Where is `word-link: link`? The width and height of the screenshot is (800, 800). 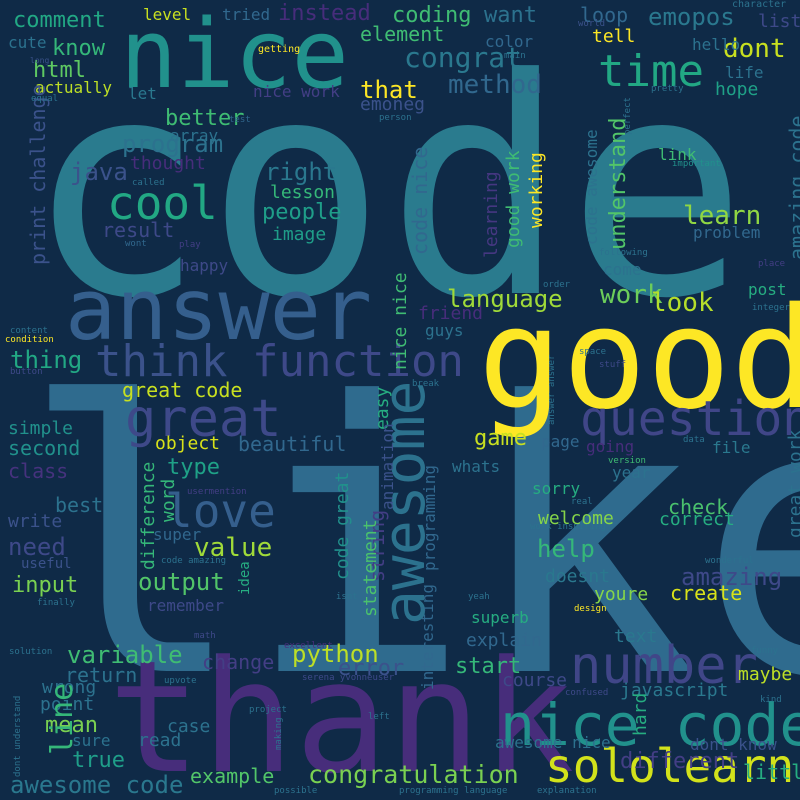 word-link: link is located at coordinates (677, 154).